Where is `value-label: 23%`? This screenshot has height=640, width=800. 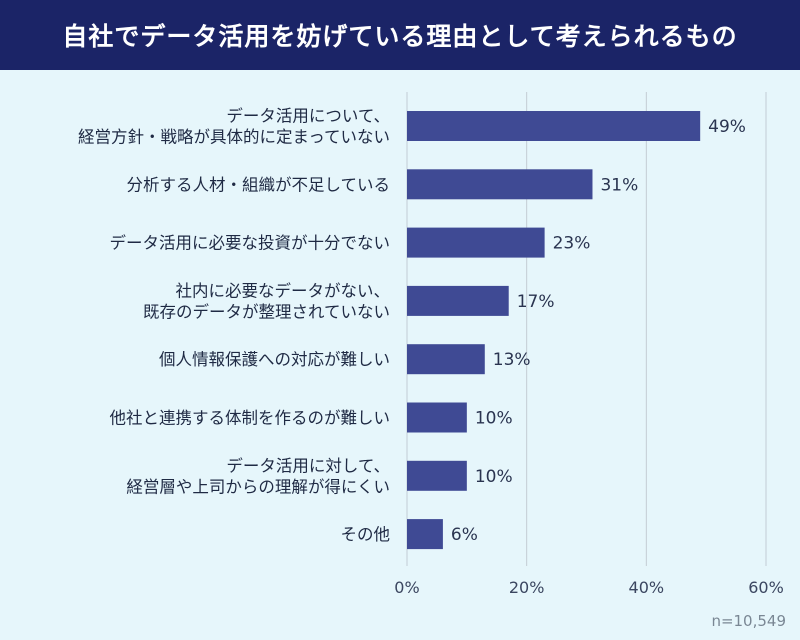 value-label: 23% is located at coordinates (572, 244).